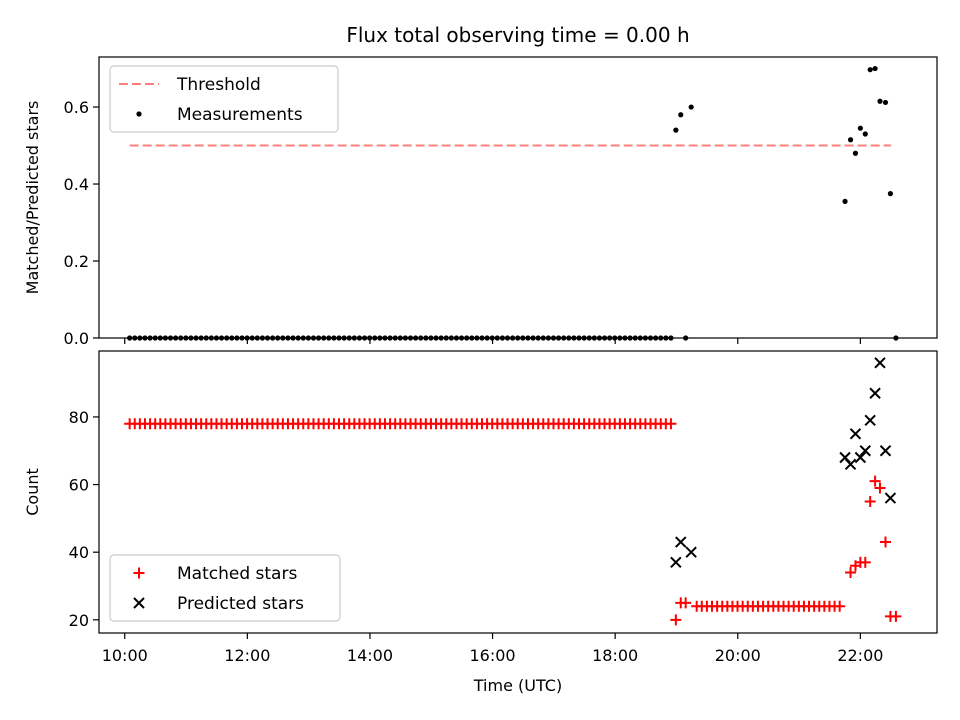  I want to click on y-tick-label: 80, so click(79, 417).